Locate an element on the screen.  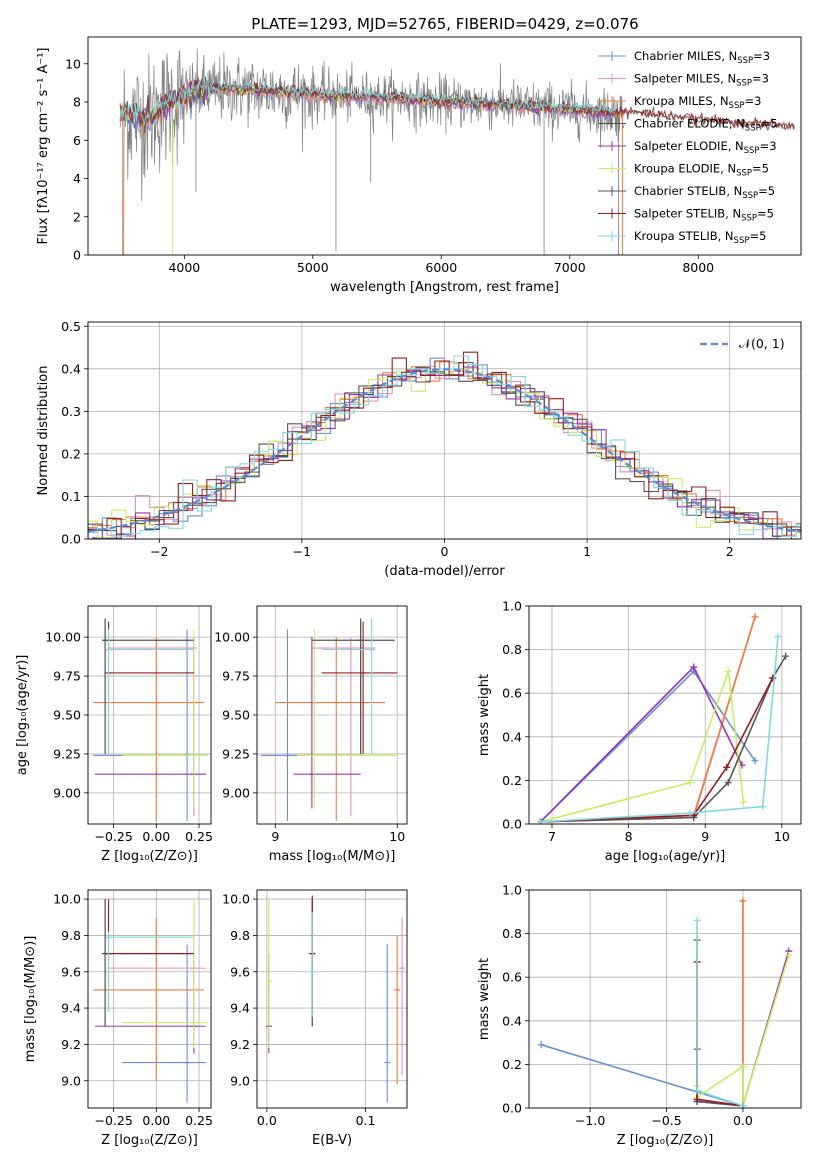
x-tick-label: 0.25 is located at coordinates (199, 836).